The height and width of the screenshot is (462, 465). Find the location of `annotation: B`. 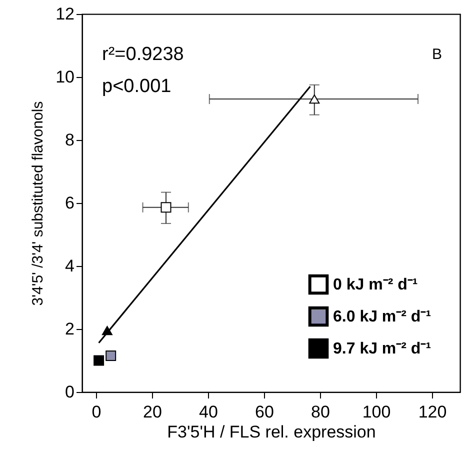

annotation: B is located at coordinates (437, 54).